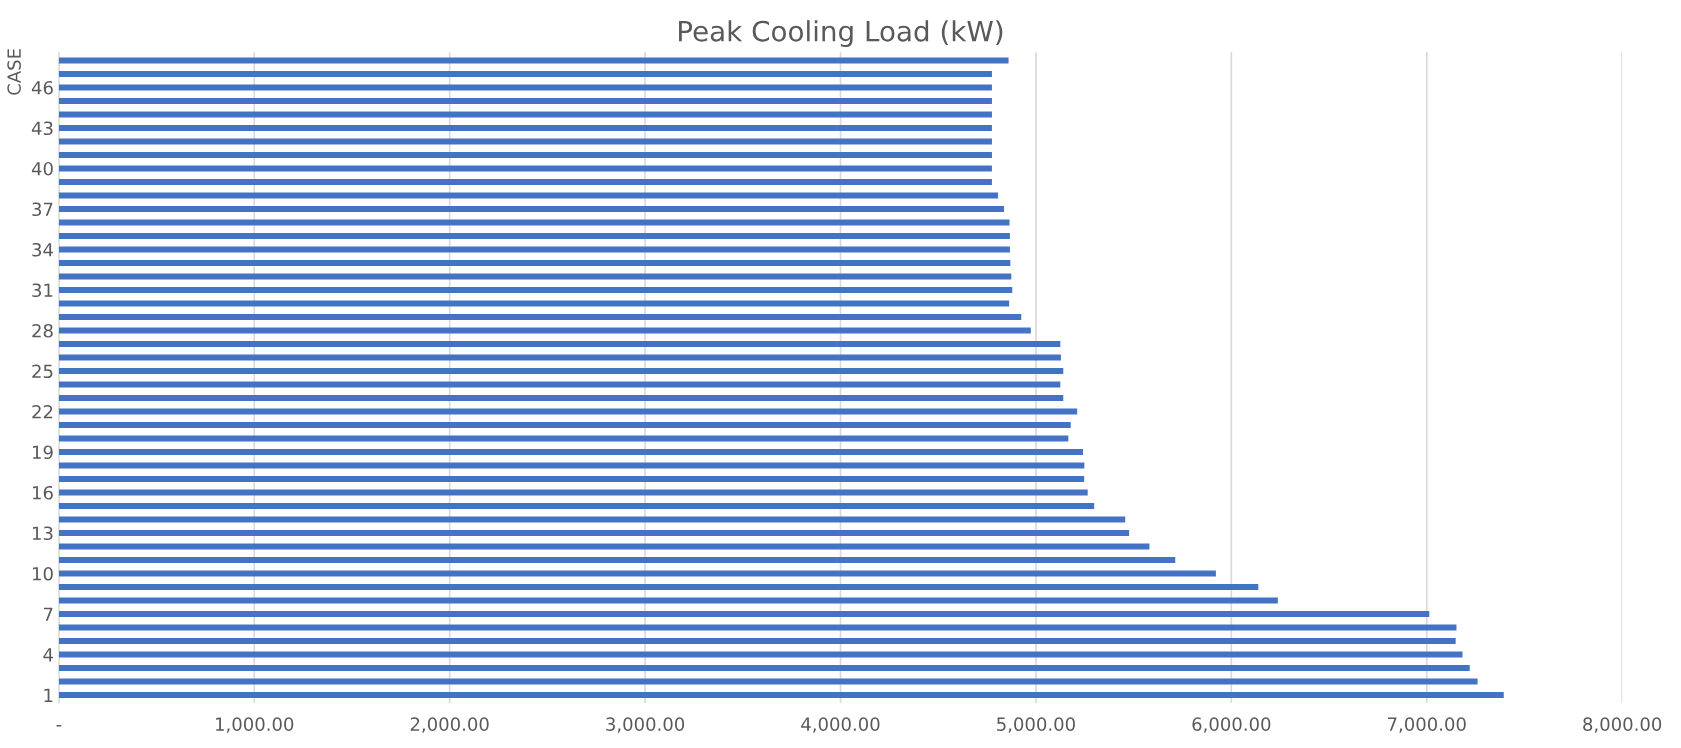 The height and width of the screenshot is (748, 1681). What do you see at coordinates (42, 87) in the screenshot?
I see `y-tick-label: 46` at bounding box center [42, 87].